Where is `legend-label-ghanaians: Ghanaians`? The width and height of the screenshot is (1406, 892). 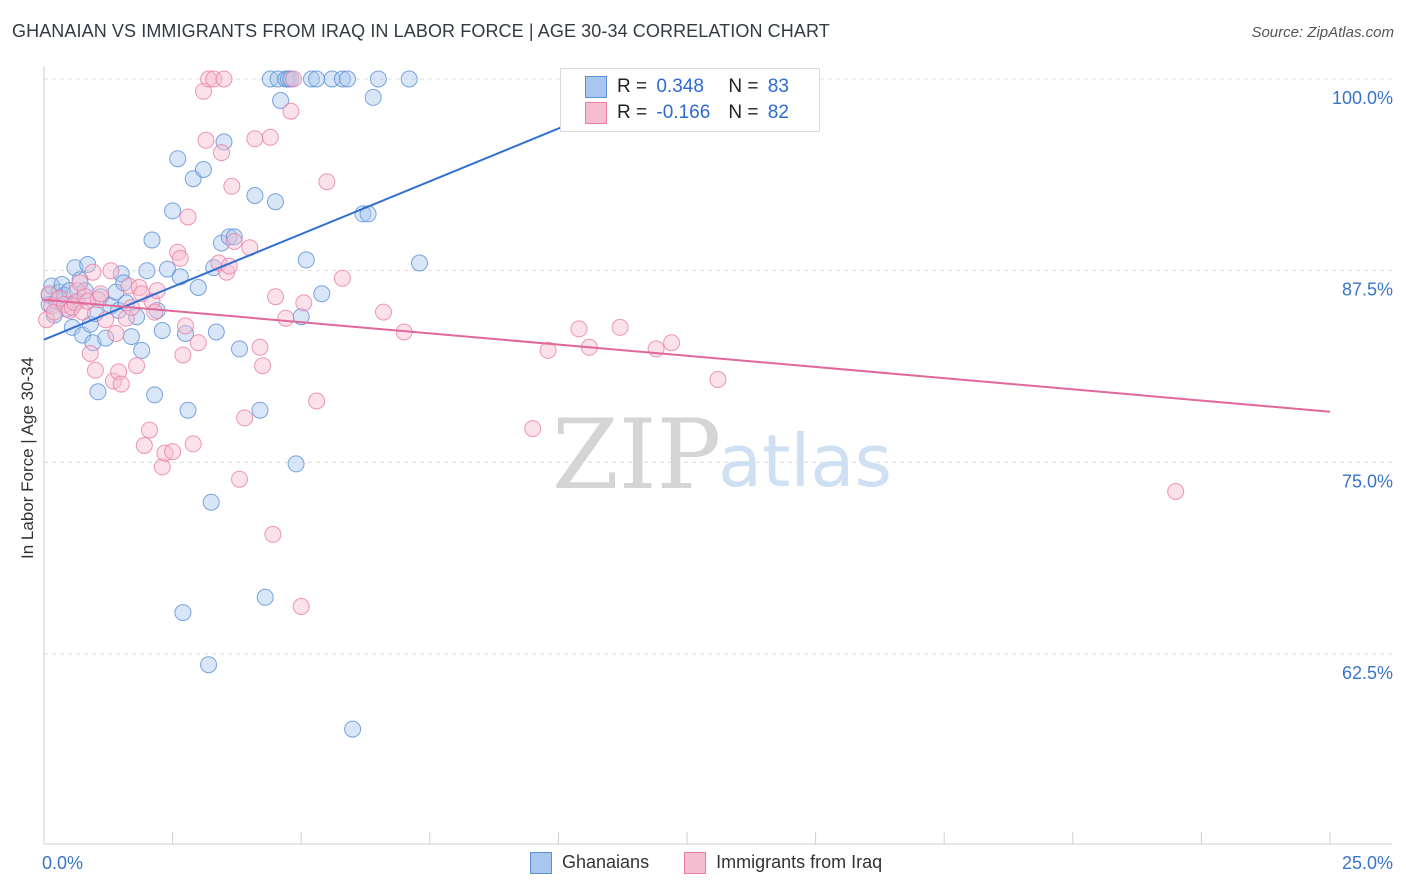 legend-label-ghanaians: Ghanaians is located at coordinates (606, 862).